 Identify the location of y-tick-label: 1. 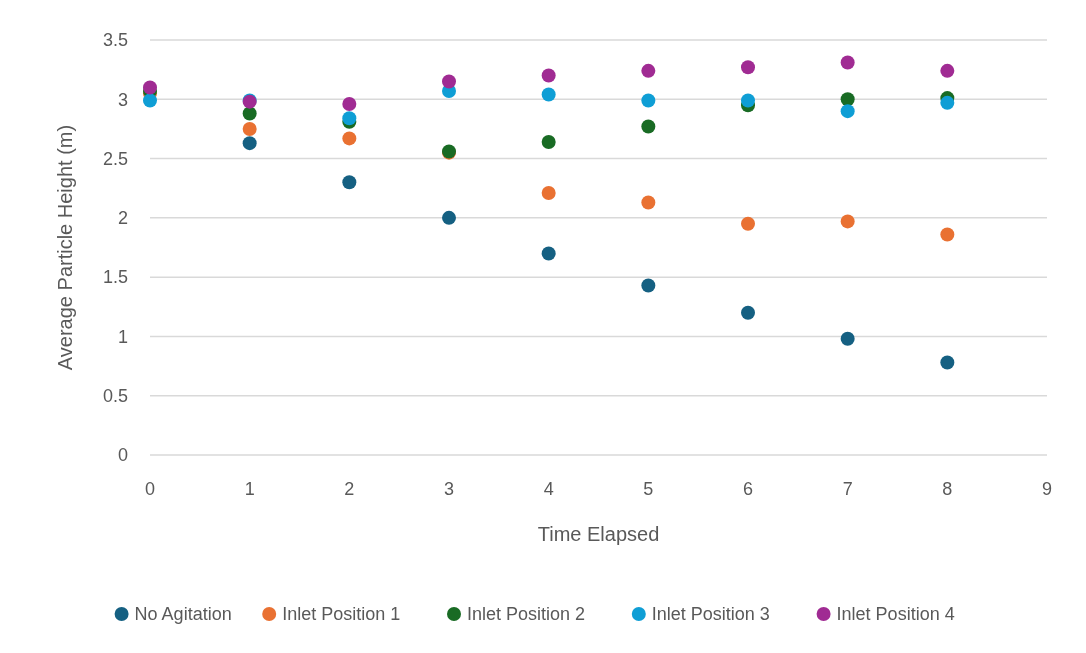
(122, 336).